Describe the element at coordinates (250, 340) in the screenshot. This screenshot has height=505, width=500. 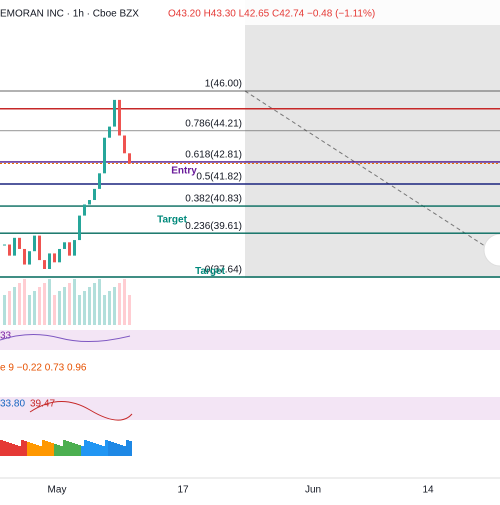
I see `rsi-band` at that location.